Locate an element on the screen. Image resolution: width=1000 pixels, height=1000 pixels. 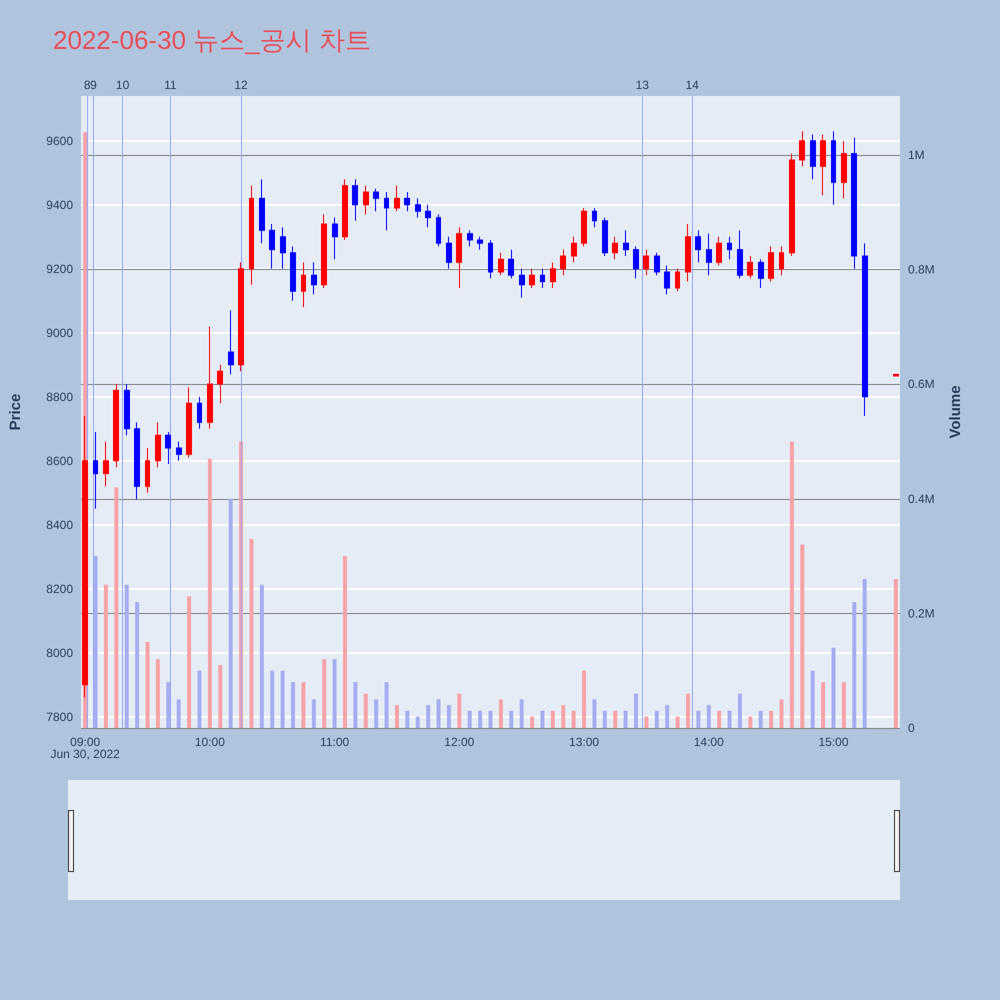
ref-line-label: 11 is located at coordinates (170, 85).